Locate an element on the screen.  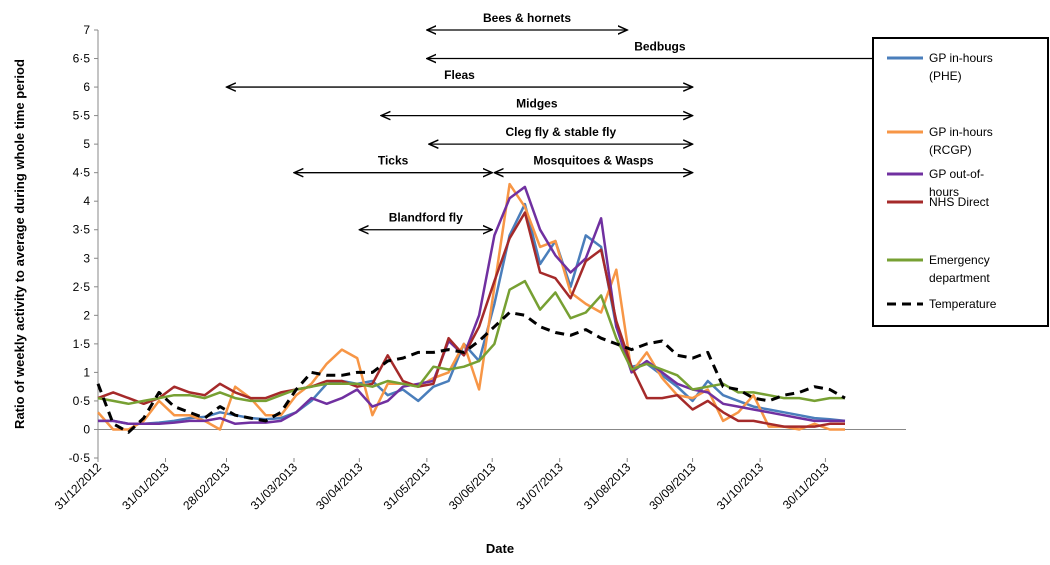
y-tick-label: 2·5 is located at coordinates (82, 287).